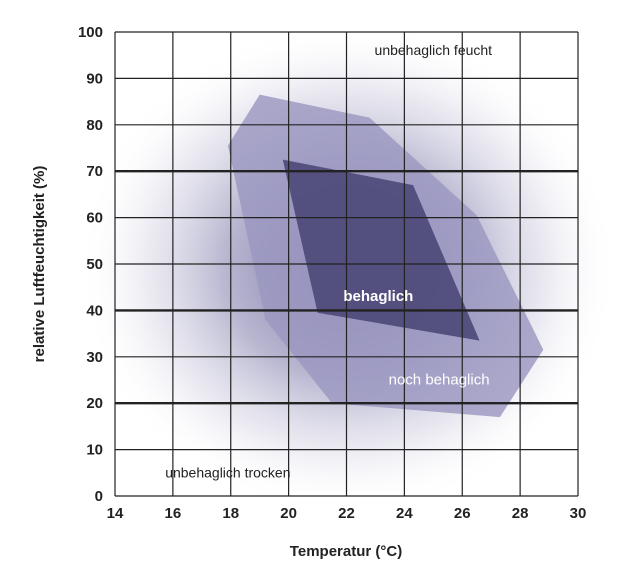  Describe the element at coordinates (94, 310) in the screenshot. I see `y-tick-label: 40` at that location.